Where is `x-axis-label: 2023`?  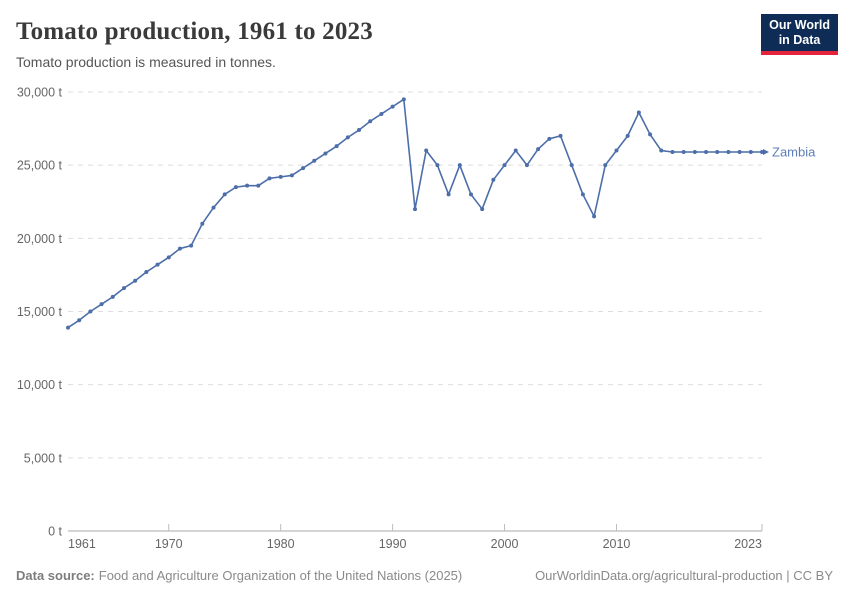
x-axis-label: 2023 is located at coordinates (748, 544).